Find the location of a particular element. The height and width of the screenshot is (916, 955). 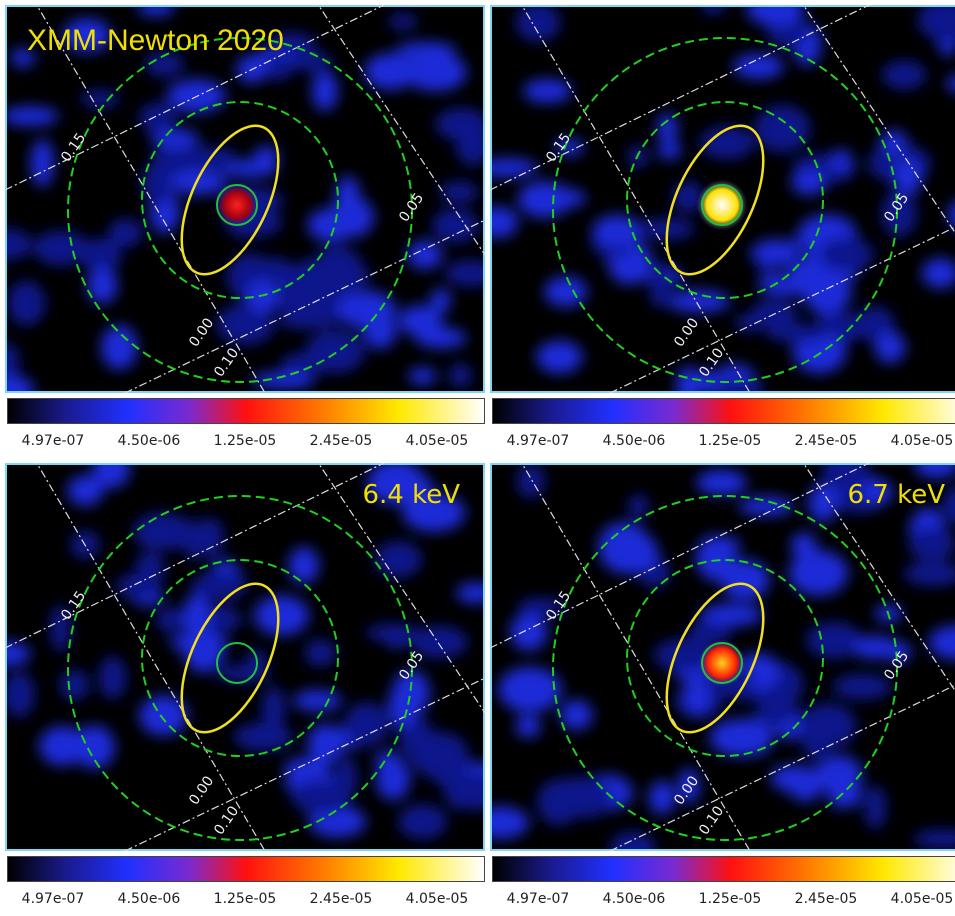

panel-label: XMM-Newton 2020 is located at coordinates (155, 40).